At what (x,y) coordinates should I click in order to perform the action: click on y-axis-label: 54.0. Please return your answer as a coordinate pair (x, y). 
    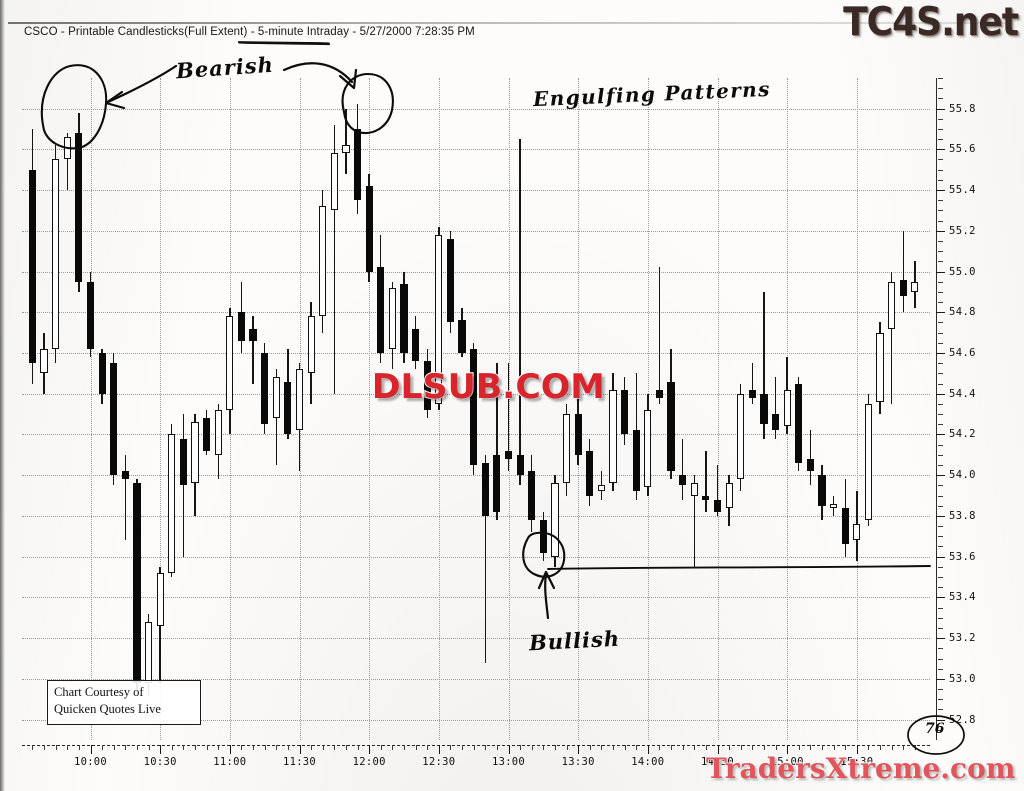
    Looking at the image, I should click on (962, 475).